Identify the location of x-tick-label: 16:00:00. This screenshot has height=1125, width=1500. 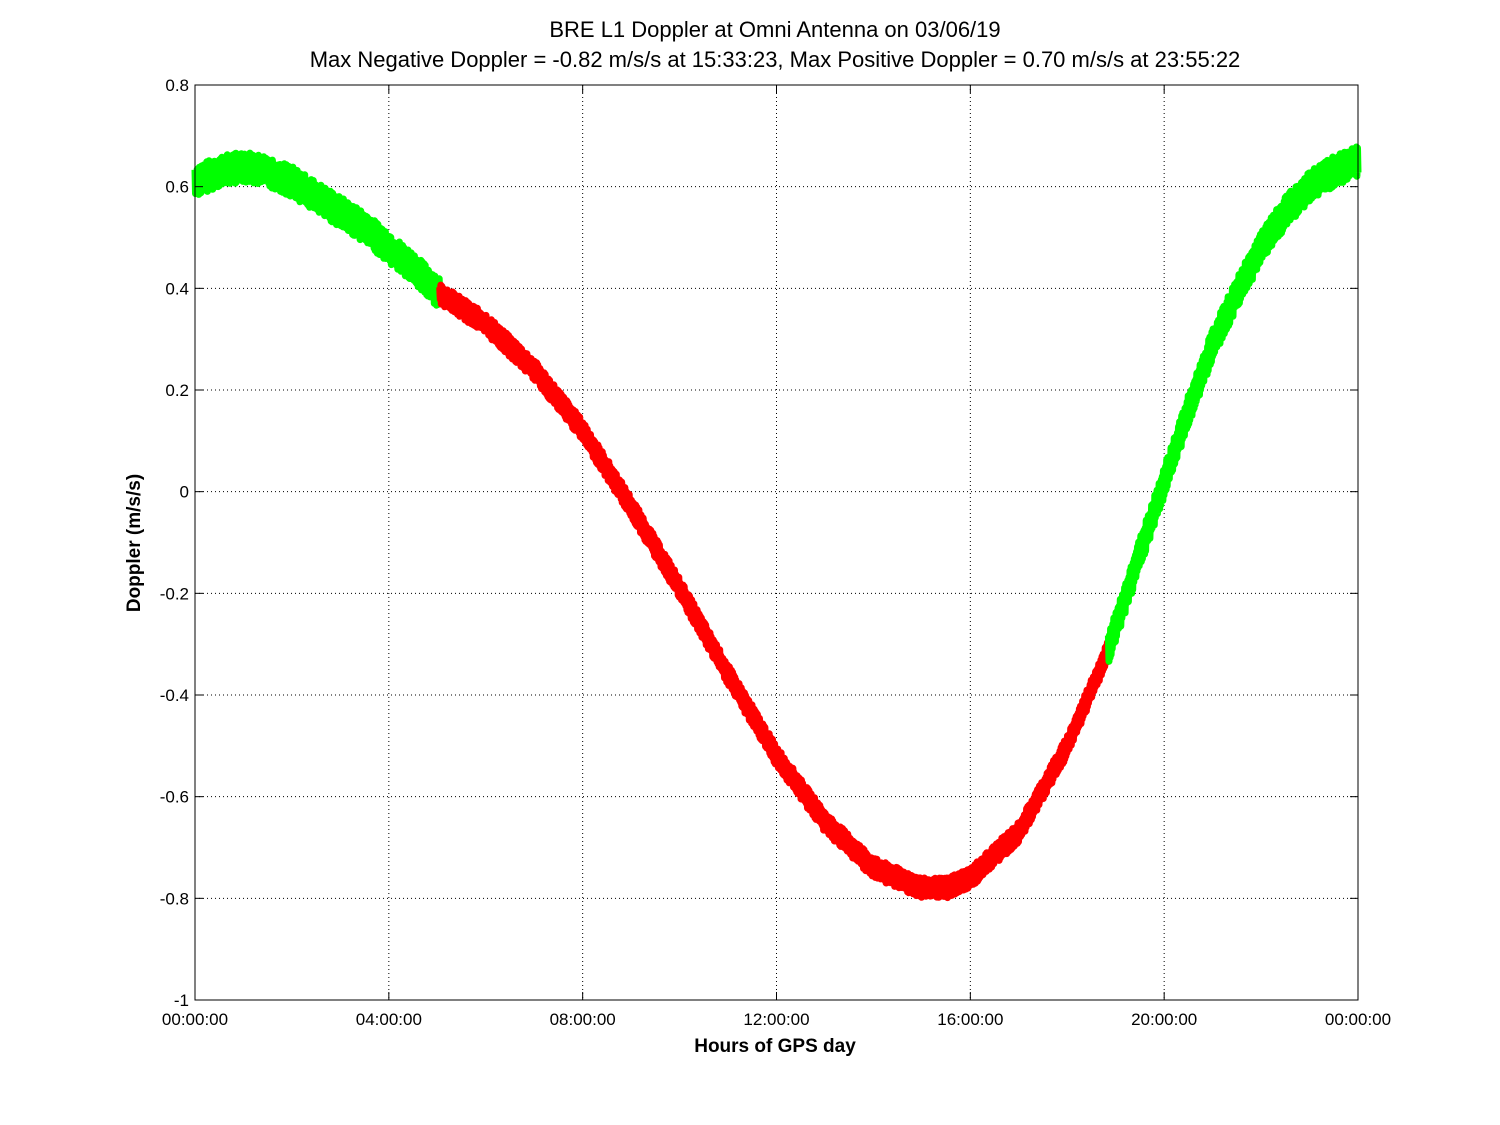
(970, 1019).